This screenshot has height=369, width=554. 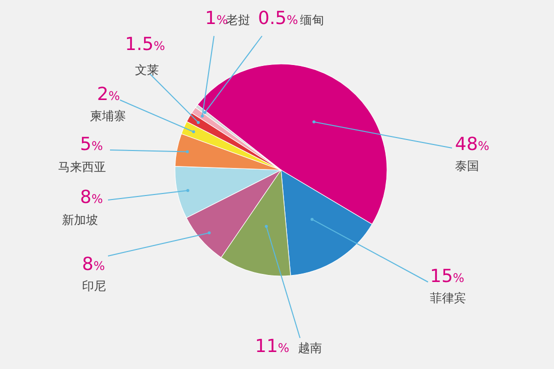 I want to click on slice-label: 马来西亚, so click(x=82, y=167).